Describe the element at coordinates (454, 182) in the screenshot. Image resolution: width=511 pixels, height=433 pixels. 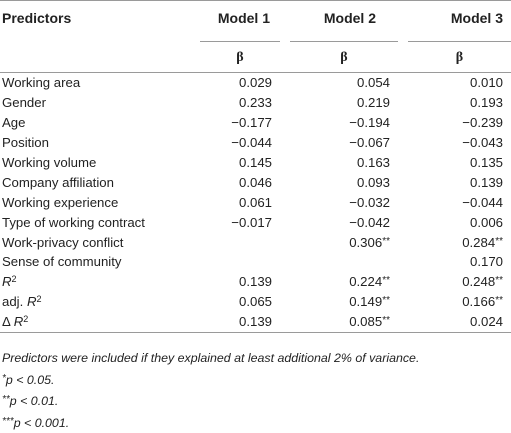
I see `coef-cell-model-3: 0.139` at that location.